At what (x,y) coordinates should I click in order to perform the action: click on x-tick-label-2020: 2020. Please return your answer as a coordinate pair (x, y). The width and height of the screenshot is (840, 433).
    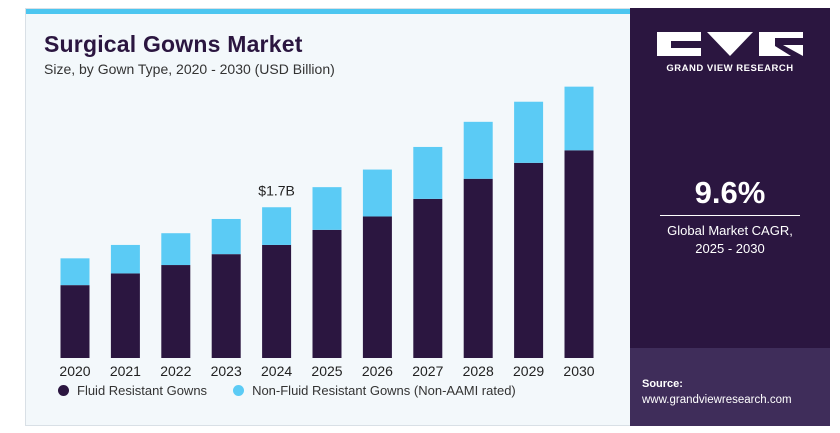
    Looking at the image, I should click on (74, 371).